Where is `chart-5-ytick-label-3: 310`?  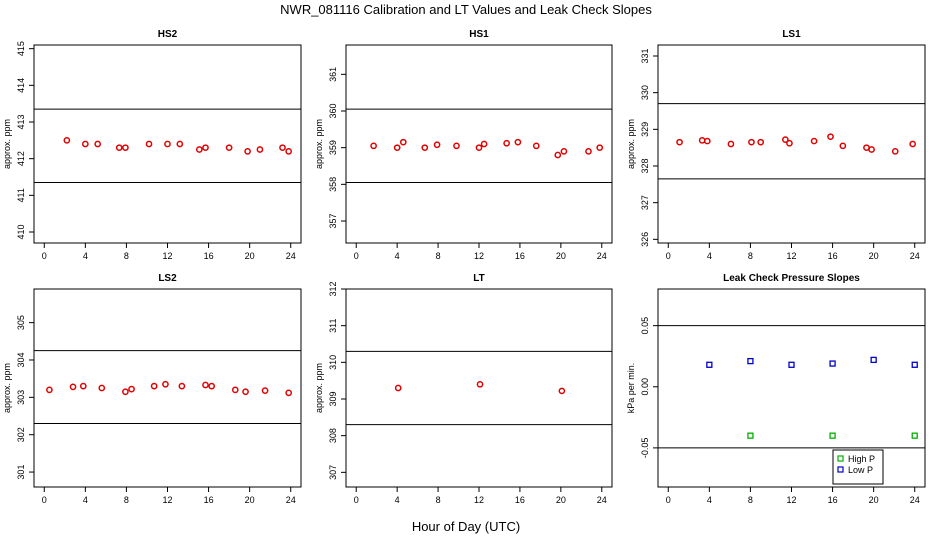
chart-5-ytick-label-3: 310 is located at coordinates (333, 362).